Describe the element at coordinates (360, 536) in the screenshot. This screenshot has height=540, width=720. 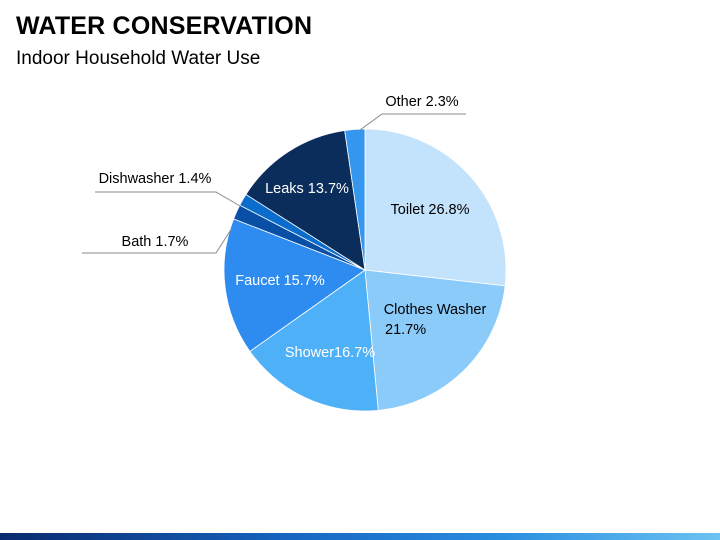
I see `bottom-accent-bar` at that location.